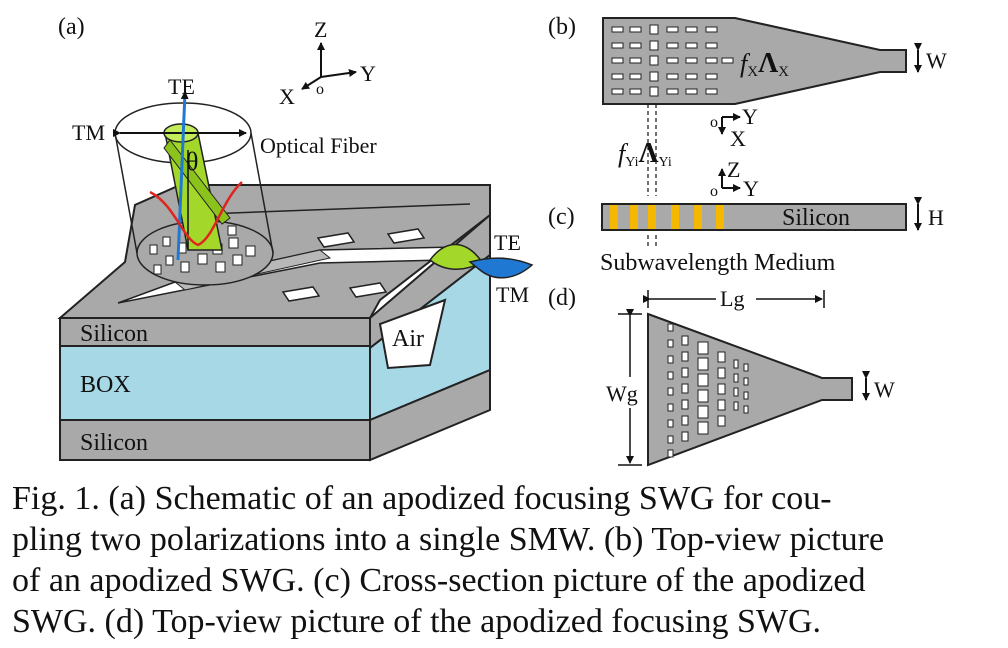 This screenshot has height=648, width=1008. Describe the element at coordinates (114, 443) in the screenshot. I see `layer-bottom-silicon-label: Silicon` at that location.